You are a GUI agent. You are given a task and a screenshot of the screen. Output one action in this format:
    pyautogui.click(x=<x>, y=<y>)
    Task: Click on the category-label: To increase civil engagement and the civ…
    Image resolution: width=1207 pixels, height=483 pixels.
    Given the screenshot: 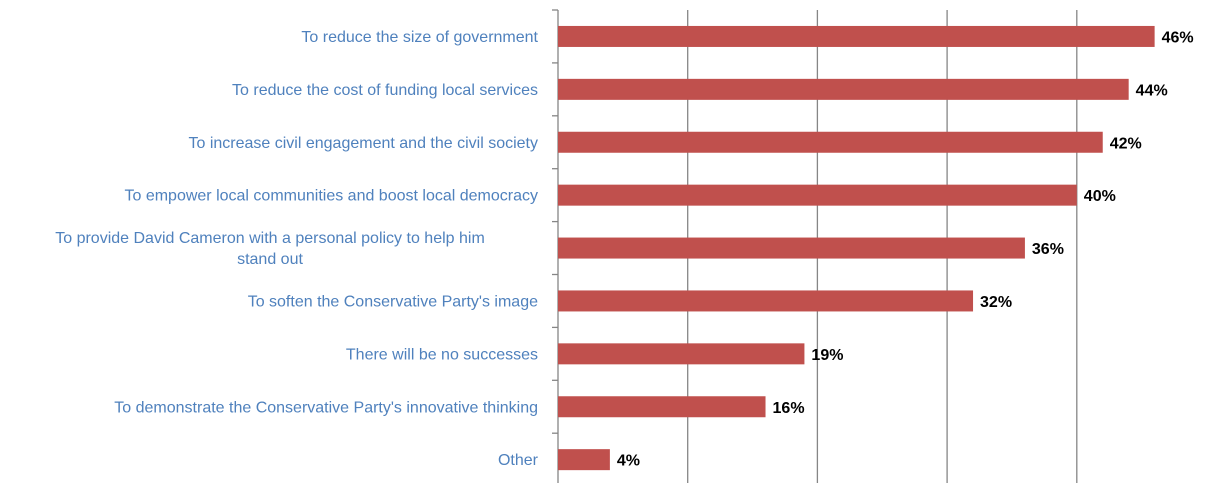 What is the action you would take?
    pyautogui.click(x=363, y=143)
    